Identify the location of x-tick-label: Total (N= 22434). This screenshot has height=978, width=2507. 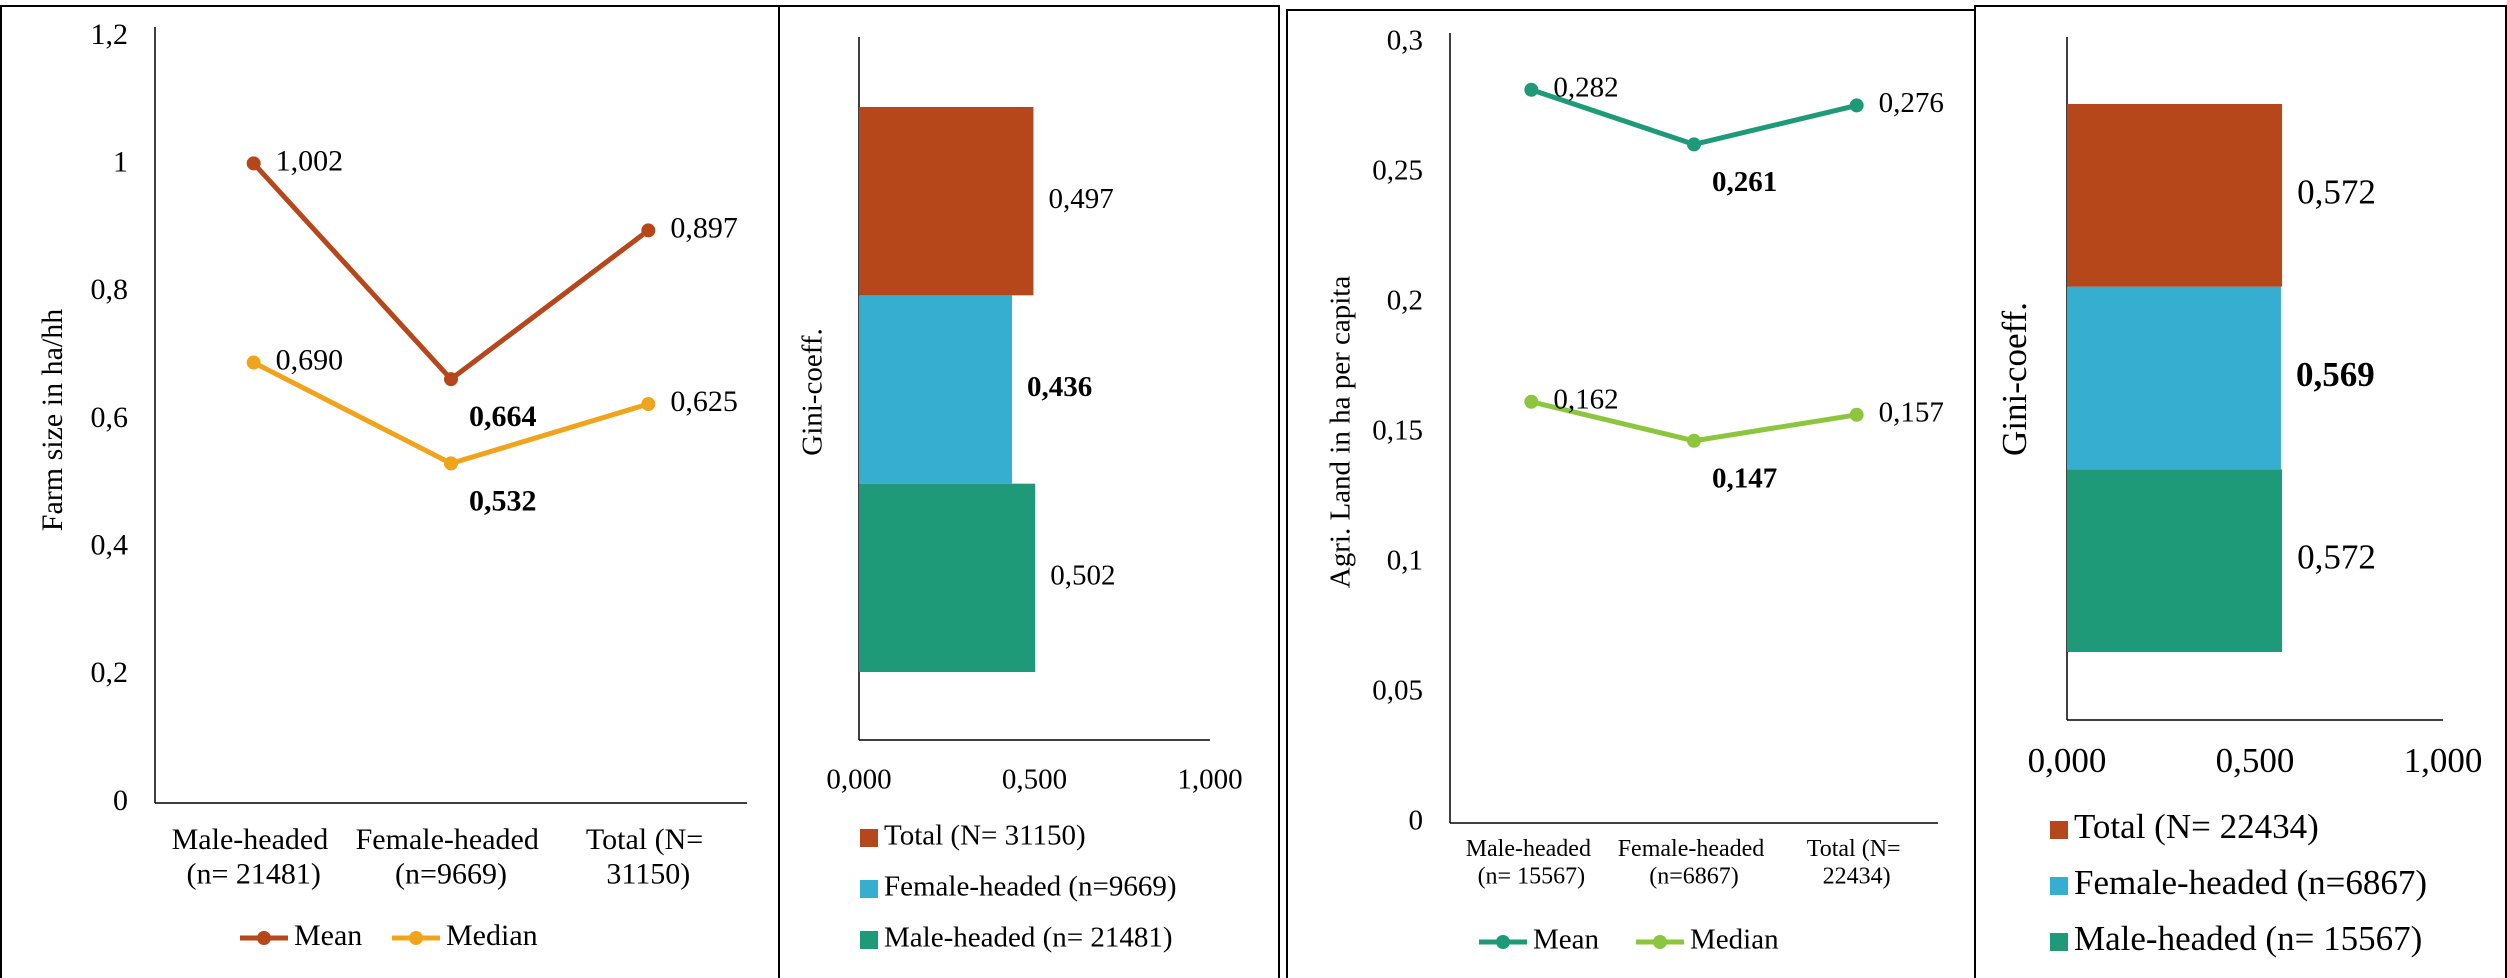
(1857, 863).